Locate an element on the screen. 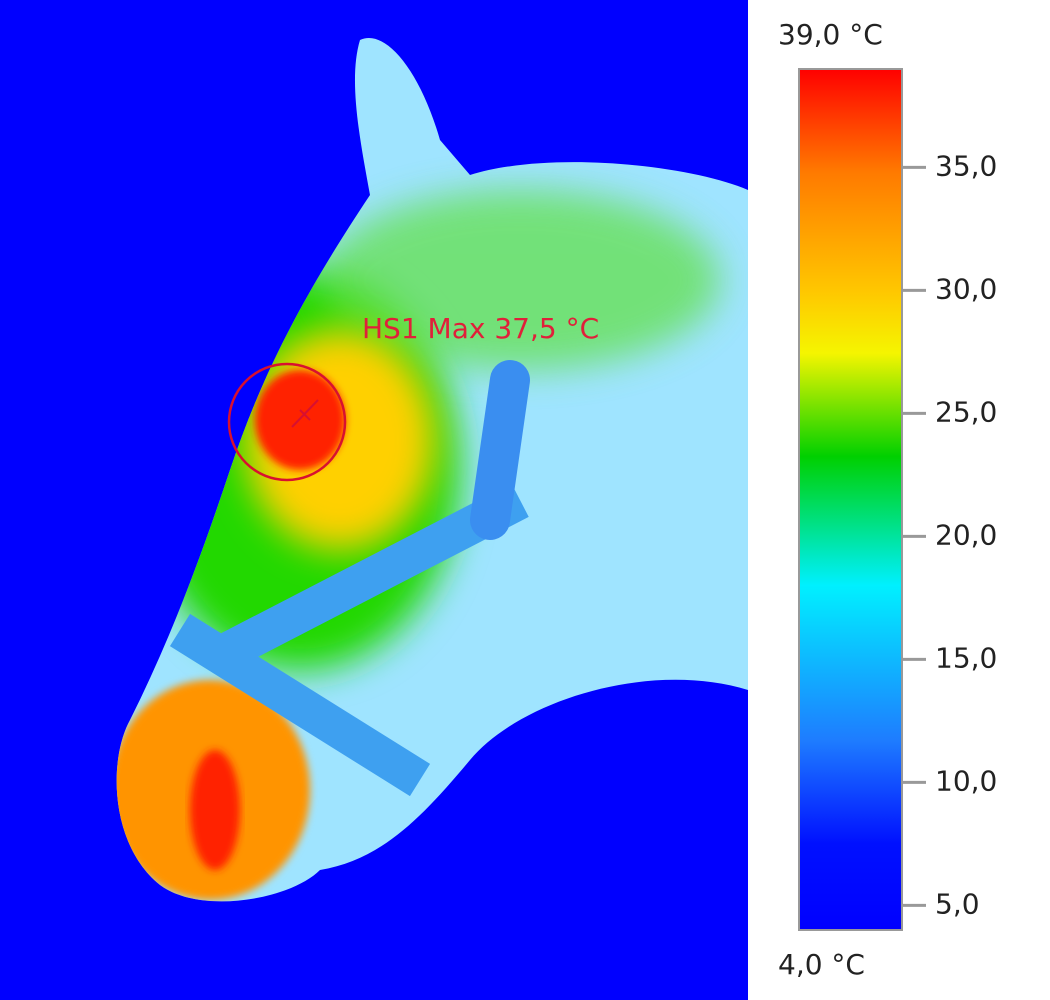 The height and width of the screenshot is (1000, 1050). colorbar-tick-label: 30,0 is located at coordinates (966, 288).